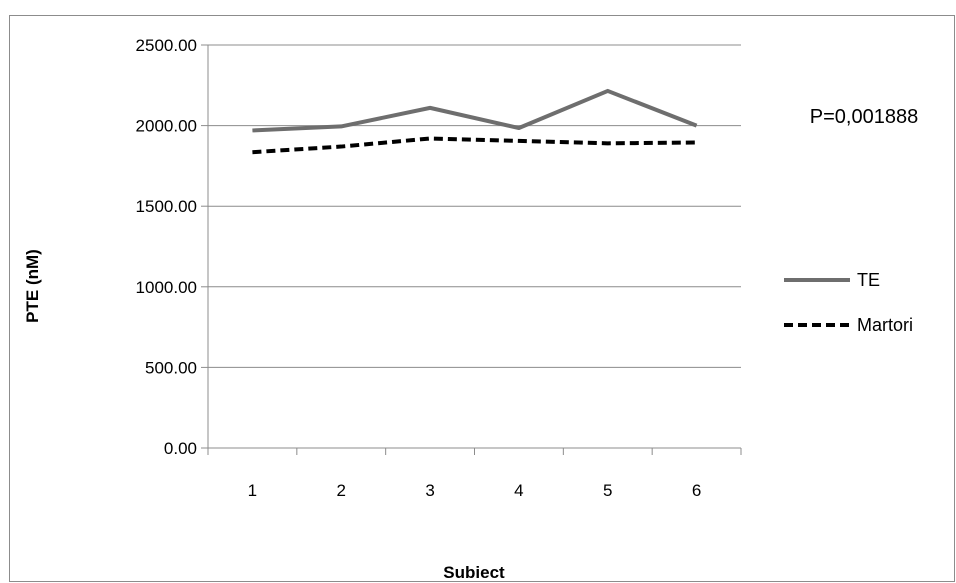 The width and height of the screenshot is (956, 583). Describe the element at coordinates (341, 490) in the screenshot. I see `x-tick-label: 2` at that location.